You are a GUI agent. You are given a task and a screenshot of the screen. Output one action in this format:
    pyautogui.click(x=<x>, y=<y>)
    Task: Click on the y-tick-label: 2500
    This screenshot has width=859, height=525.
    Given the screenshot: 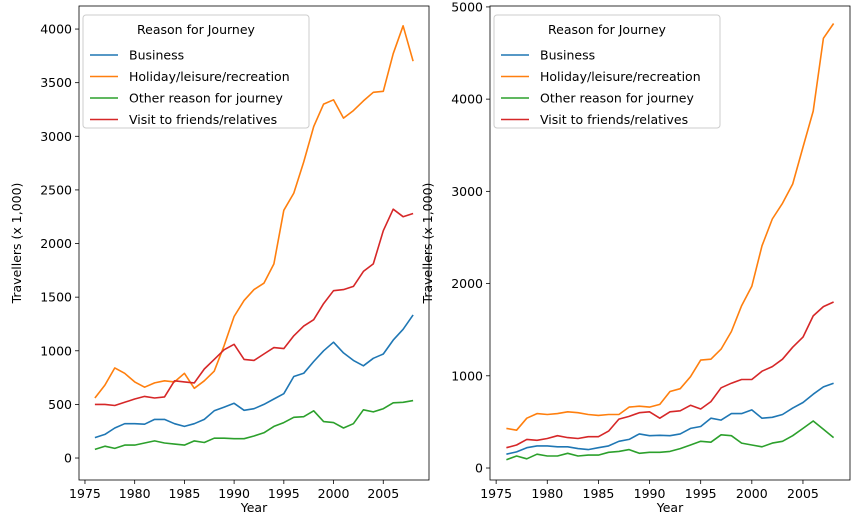 What is the action you would take?
    pyautogui.click(x=56, y=189)
    